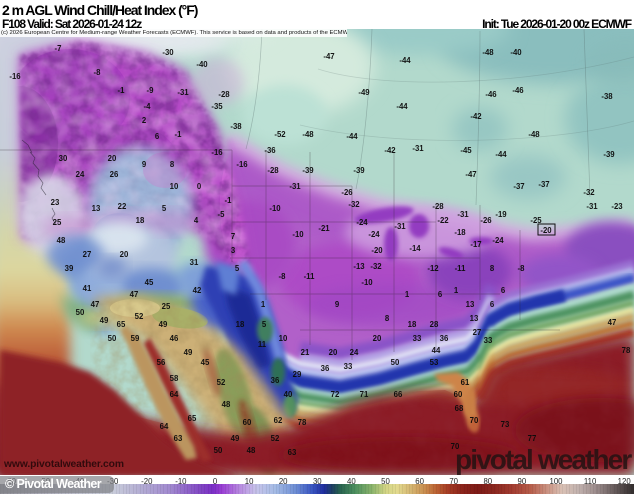  Describe the element at coordinates (61, 240) in the screenshot. I see `svg-text: 48` at that location.